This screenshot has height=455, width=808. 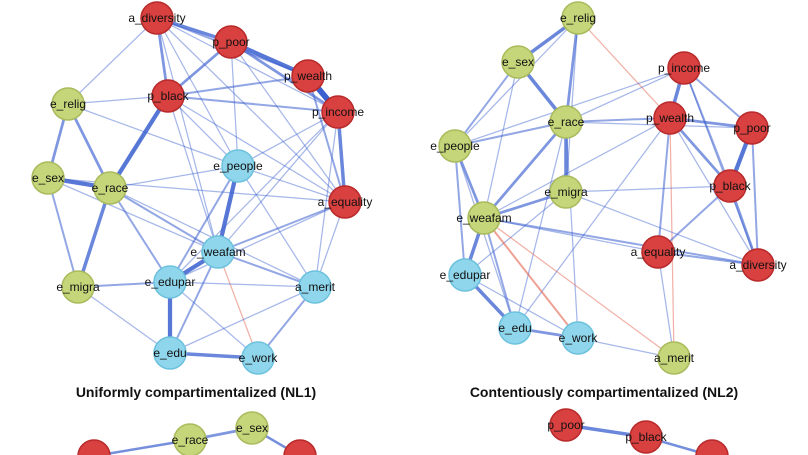 I want to click on edge-e_weafam-a_merit, so click(x=579, y=288).